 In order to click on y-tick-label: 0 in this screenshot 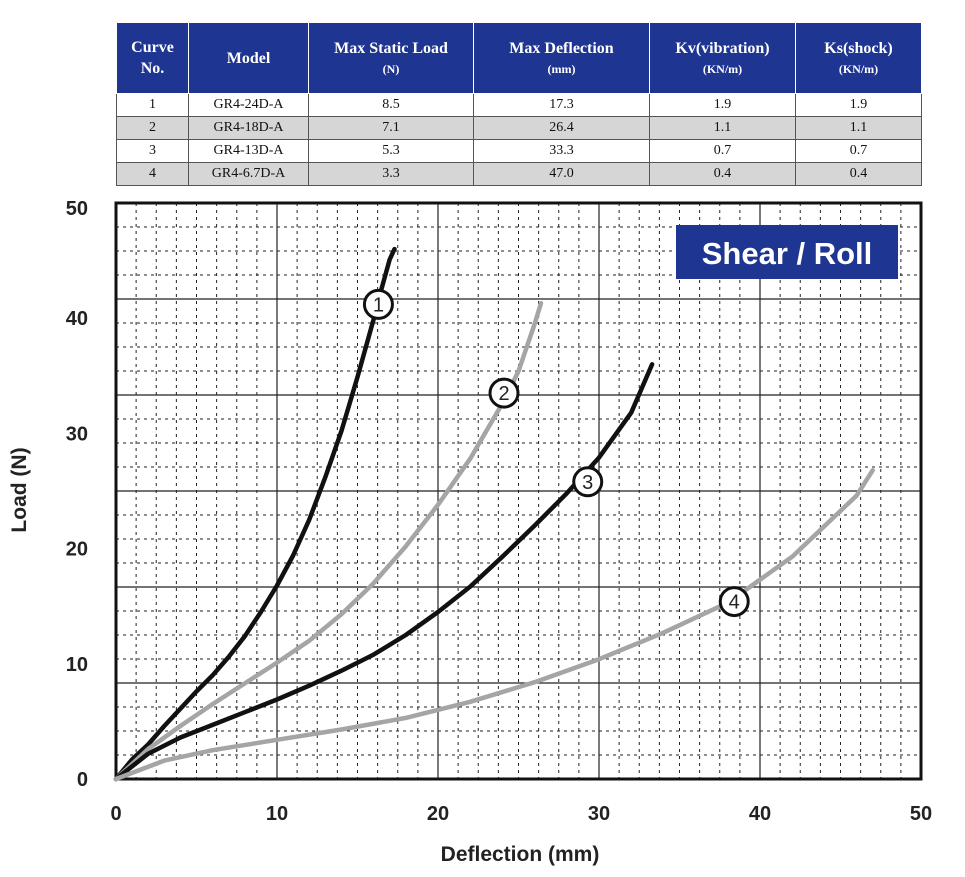, I will do `click(82, 780)`.